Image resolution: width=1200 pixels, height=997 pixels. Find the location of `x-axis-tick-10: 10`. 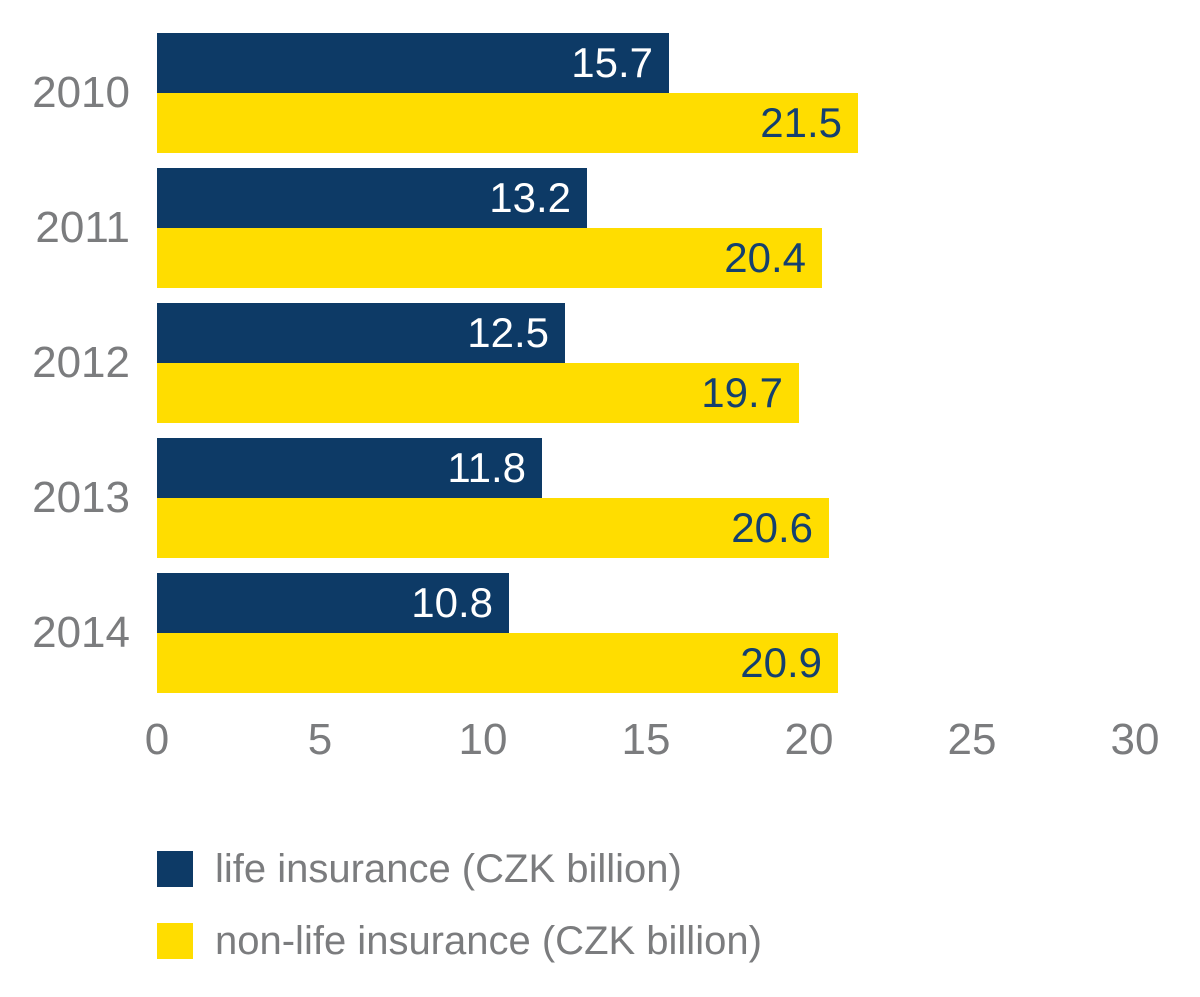

x-axis-tick-10: 10 is located at coordinates (483, 739).